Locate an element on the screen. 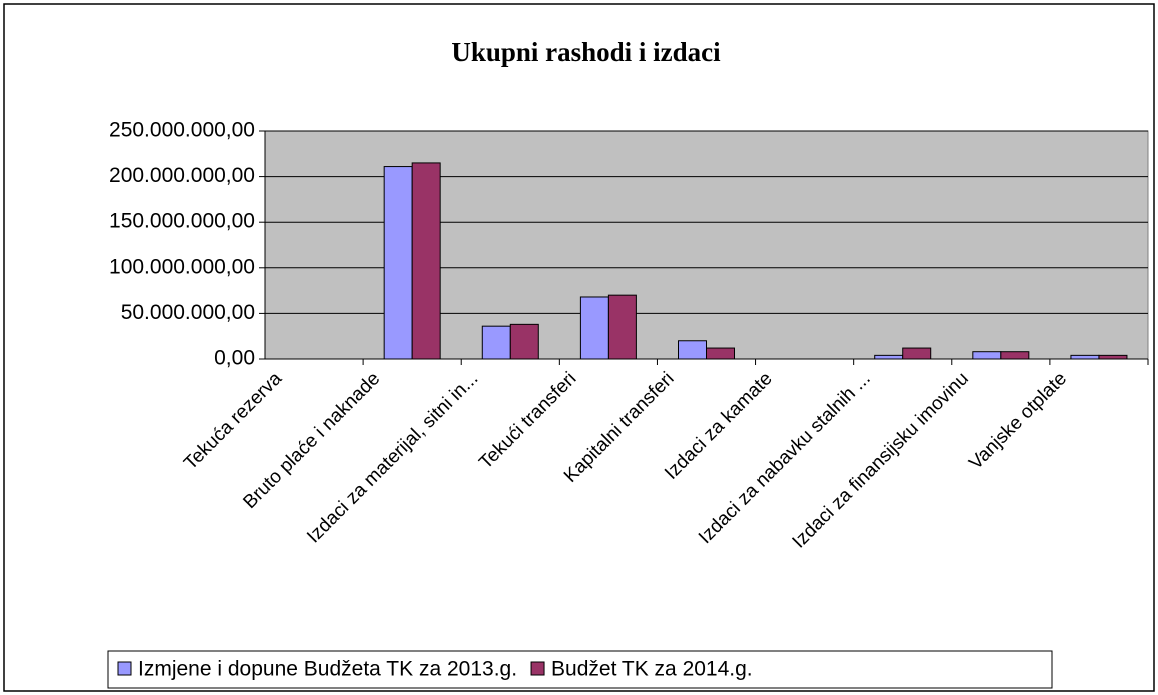 The image size is (1158, 695). legend-label: Izmjene i dopune Budžeta TK za 2013.g. is located at coordinates (327, 669).